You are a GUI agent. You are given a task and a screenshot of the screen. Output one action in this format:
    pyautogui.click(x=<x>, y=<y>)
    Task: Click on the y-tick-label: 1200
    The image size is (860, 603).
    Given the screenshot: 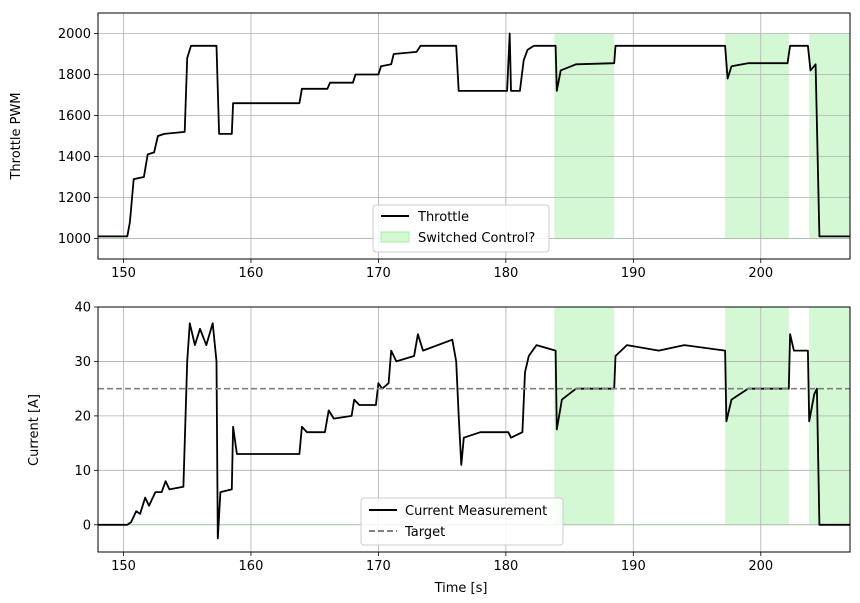 What is the action you would take?
    pyautogui.click(x=74, y=198)
    